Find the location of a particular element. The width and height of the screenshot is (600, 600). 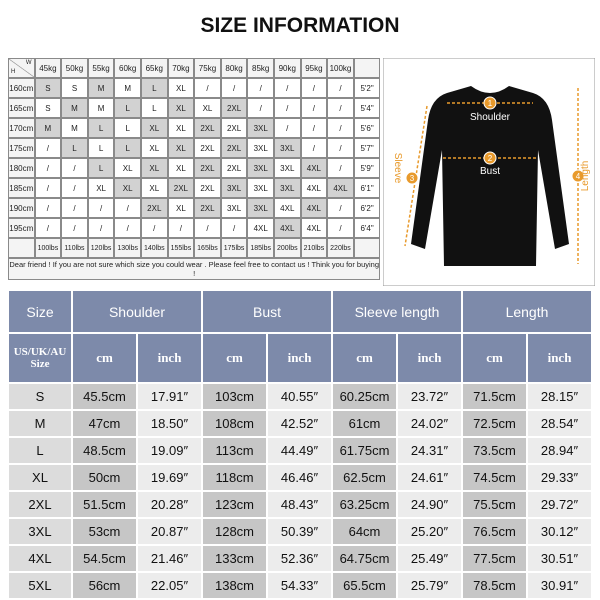

weight-header: 70kg is located at coordinates (181, 68).